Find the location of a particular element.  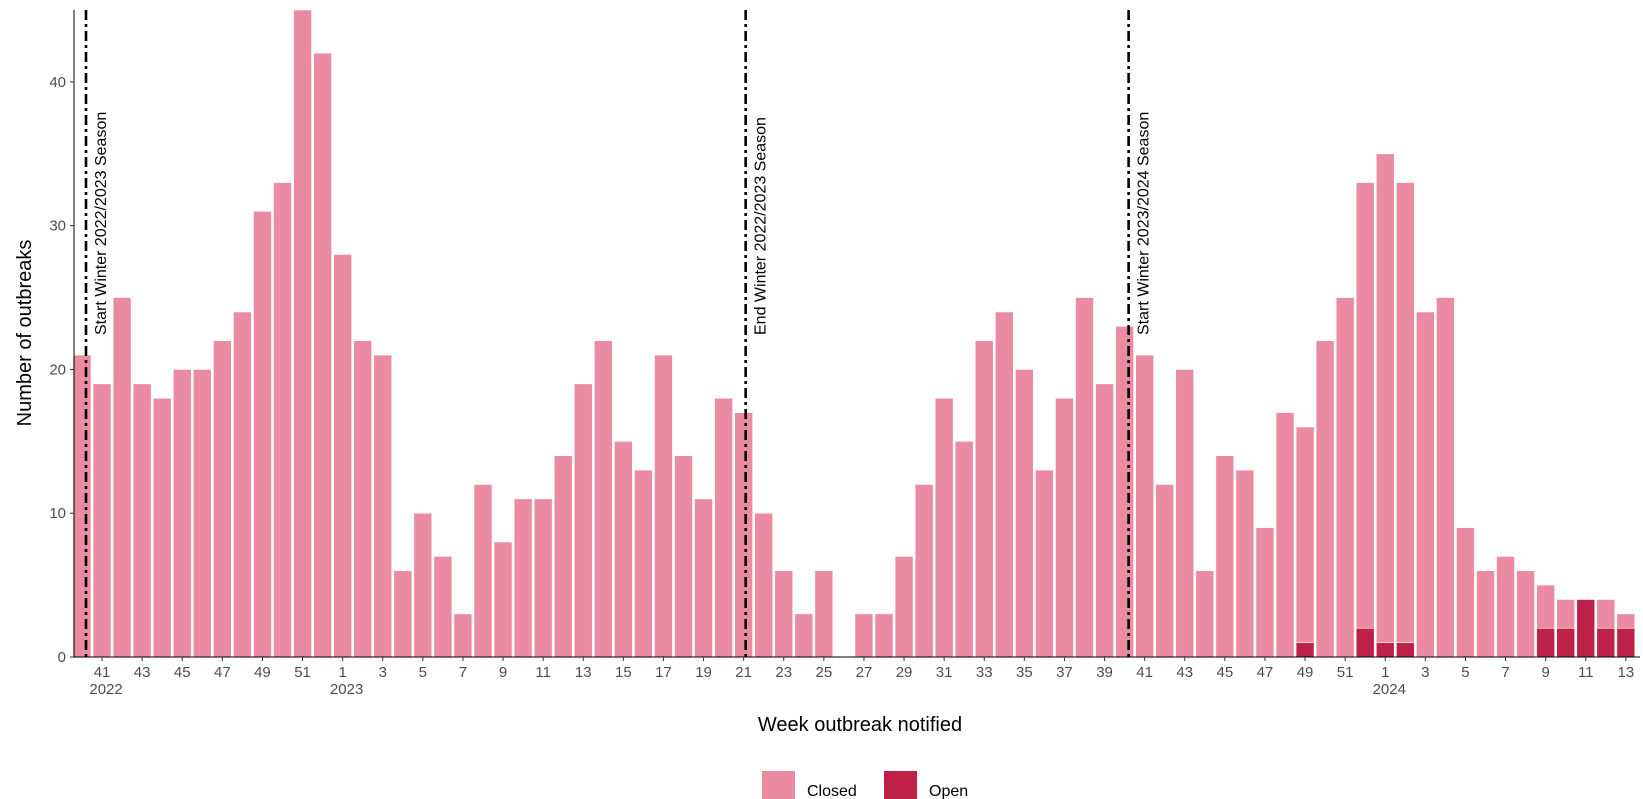

x-tick-label-41: 29 is located at coordinates (904, 672).